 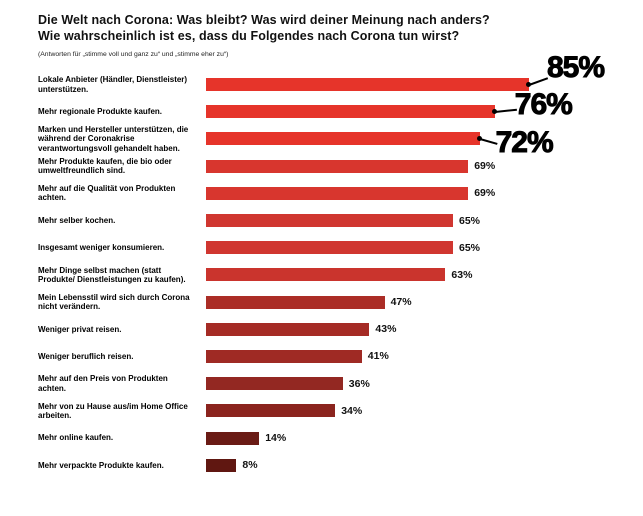 What do you see at coordinates (276, 438) in the screenshot?
I see `value-label: 14%` at bounding box center [276, 438].